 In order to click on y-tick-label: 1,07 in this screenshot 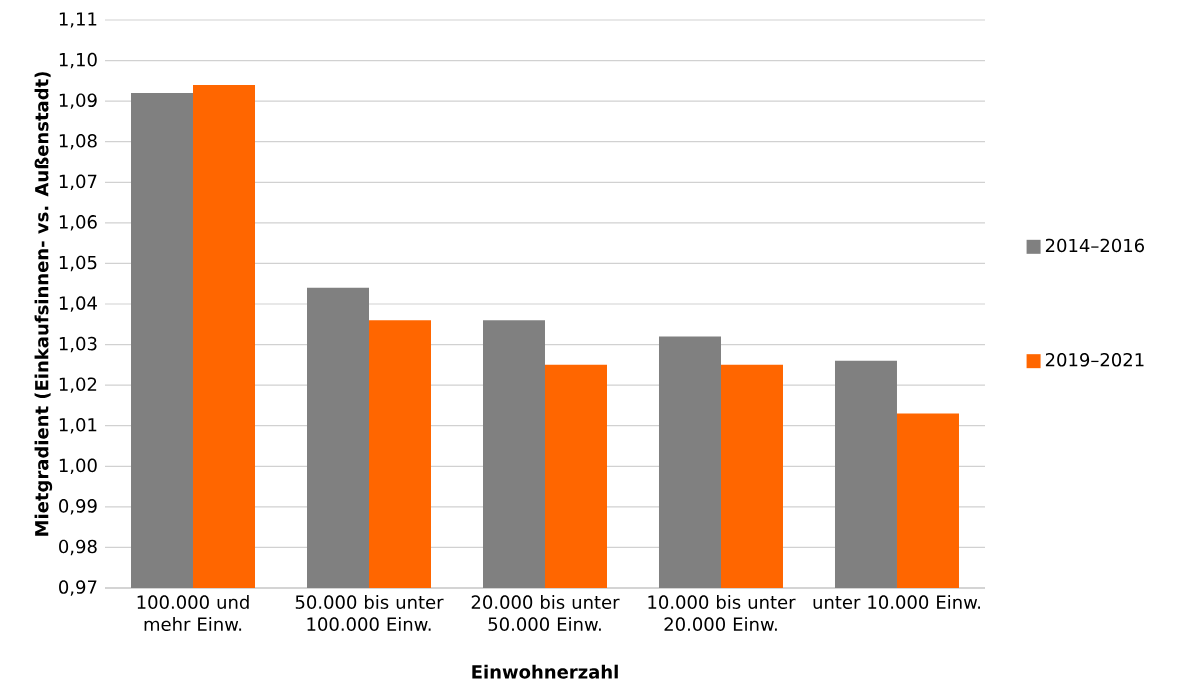, I will do `click(78, 182)`.